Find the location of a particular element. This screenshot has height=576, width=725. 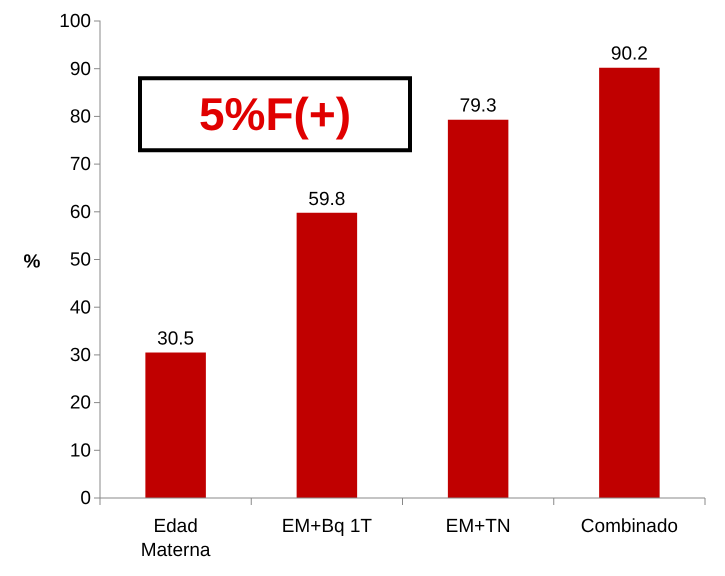

note-box: 5%F(+) is located at coordinates (275, 114).